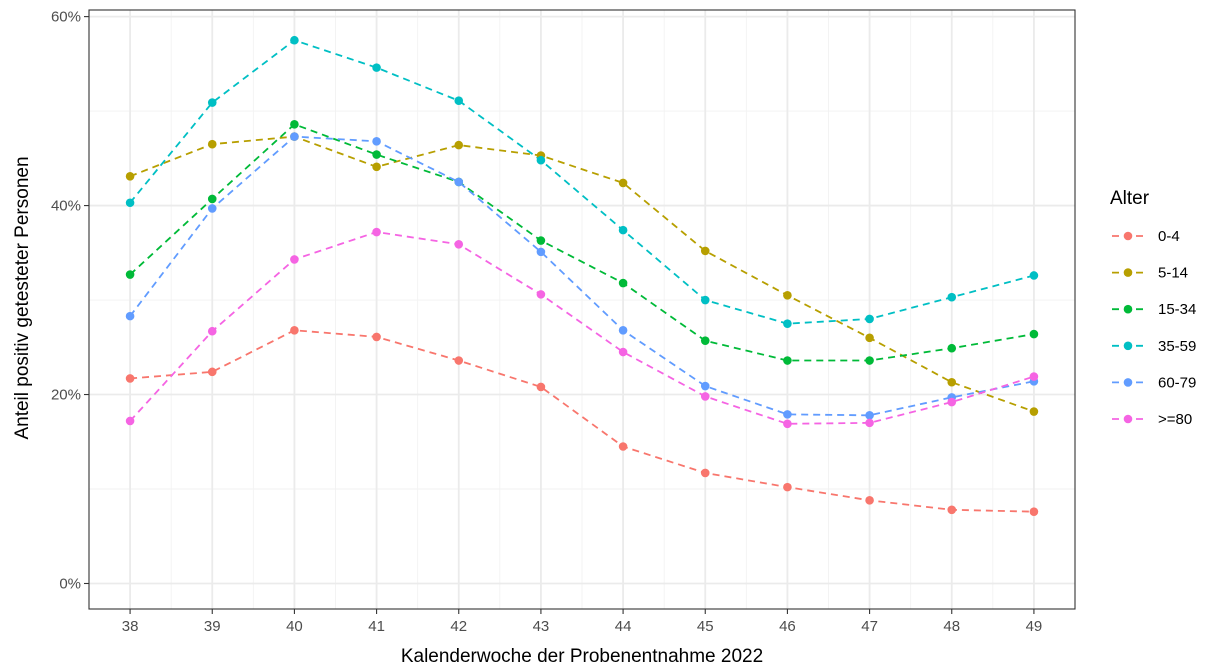 This screenshot has width=1212, height=669. What do you see at coordinates (1034, 626) in the screenshot?
I see `x-tick-label: 49` at bounding box center [1034, 626].